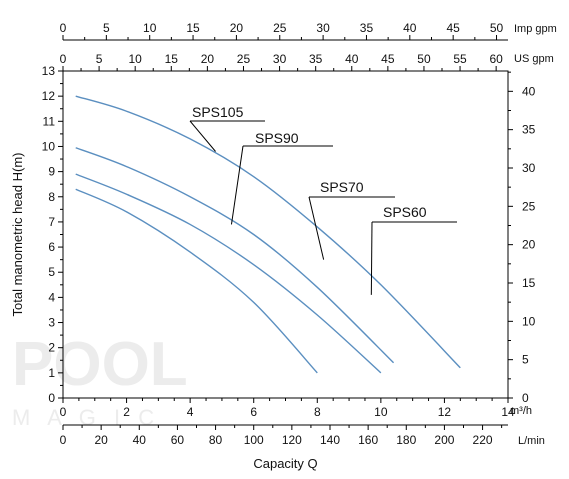 The width and height of the screenshot is (569, 479). Describe the element at coordinates (193, 28) in the screenshot. I see `imp-gpm-tick-label: 15` at that location.